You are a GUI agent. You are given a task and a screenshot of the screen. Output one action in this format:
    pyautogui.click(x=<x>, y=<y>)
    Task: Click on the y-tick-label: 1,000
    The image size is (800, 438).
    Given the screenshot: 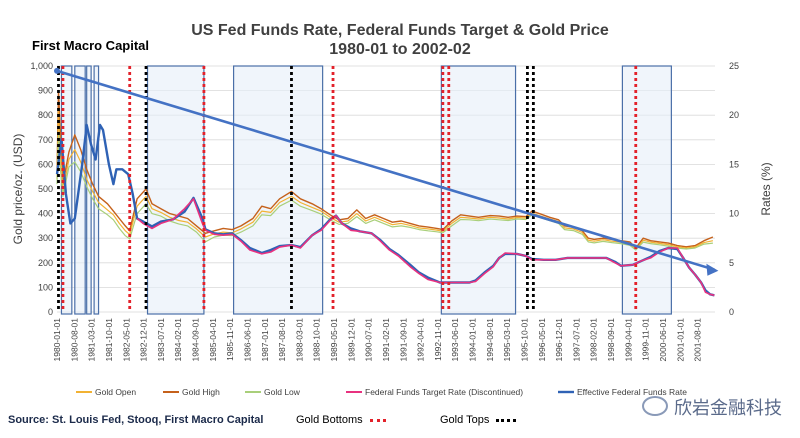 What is the action you would take?
    pyautogui.click(x=41, y=66)
    